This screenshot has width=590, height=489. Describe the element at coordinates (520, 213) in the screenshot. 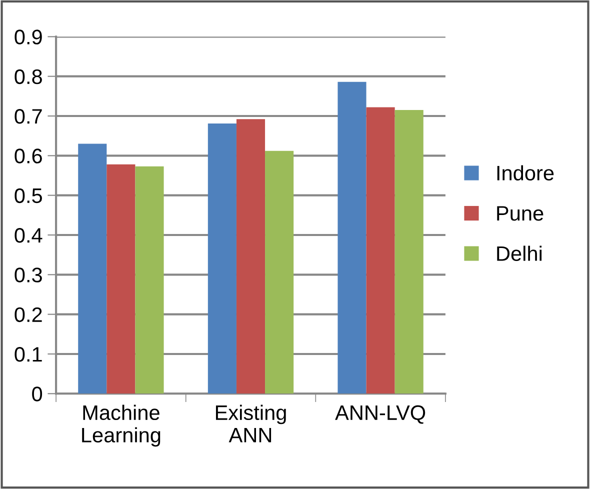

I see `legend-label: Pune` at that location.